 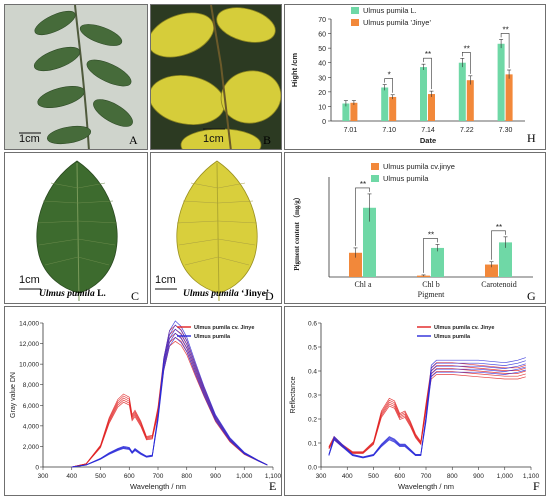 I want to click on legend-label: Ulmus pumila cv.jinye, so click(x=419, y=166).